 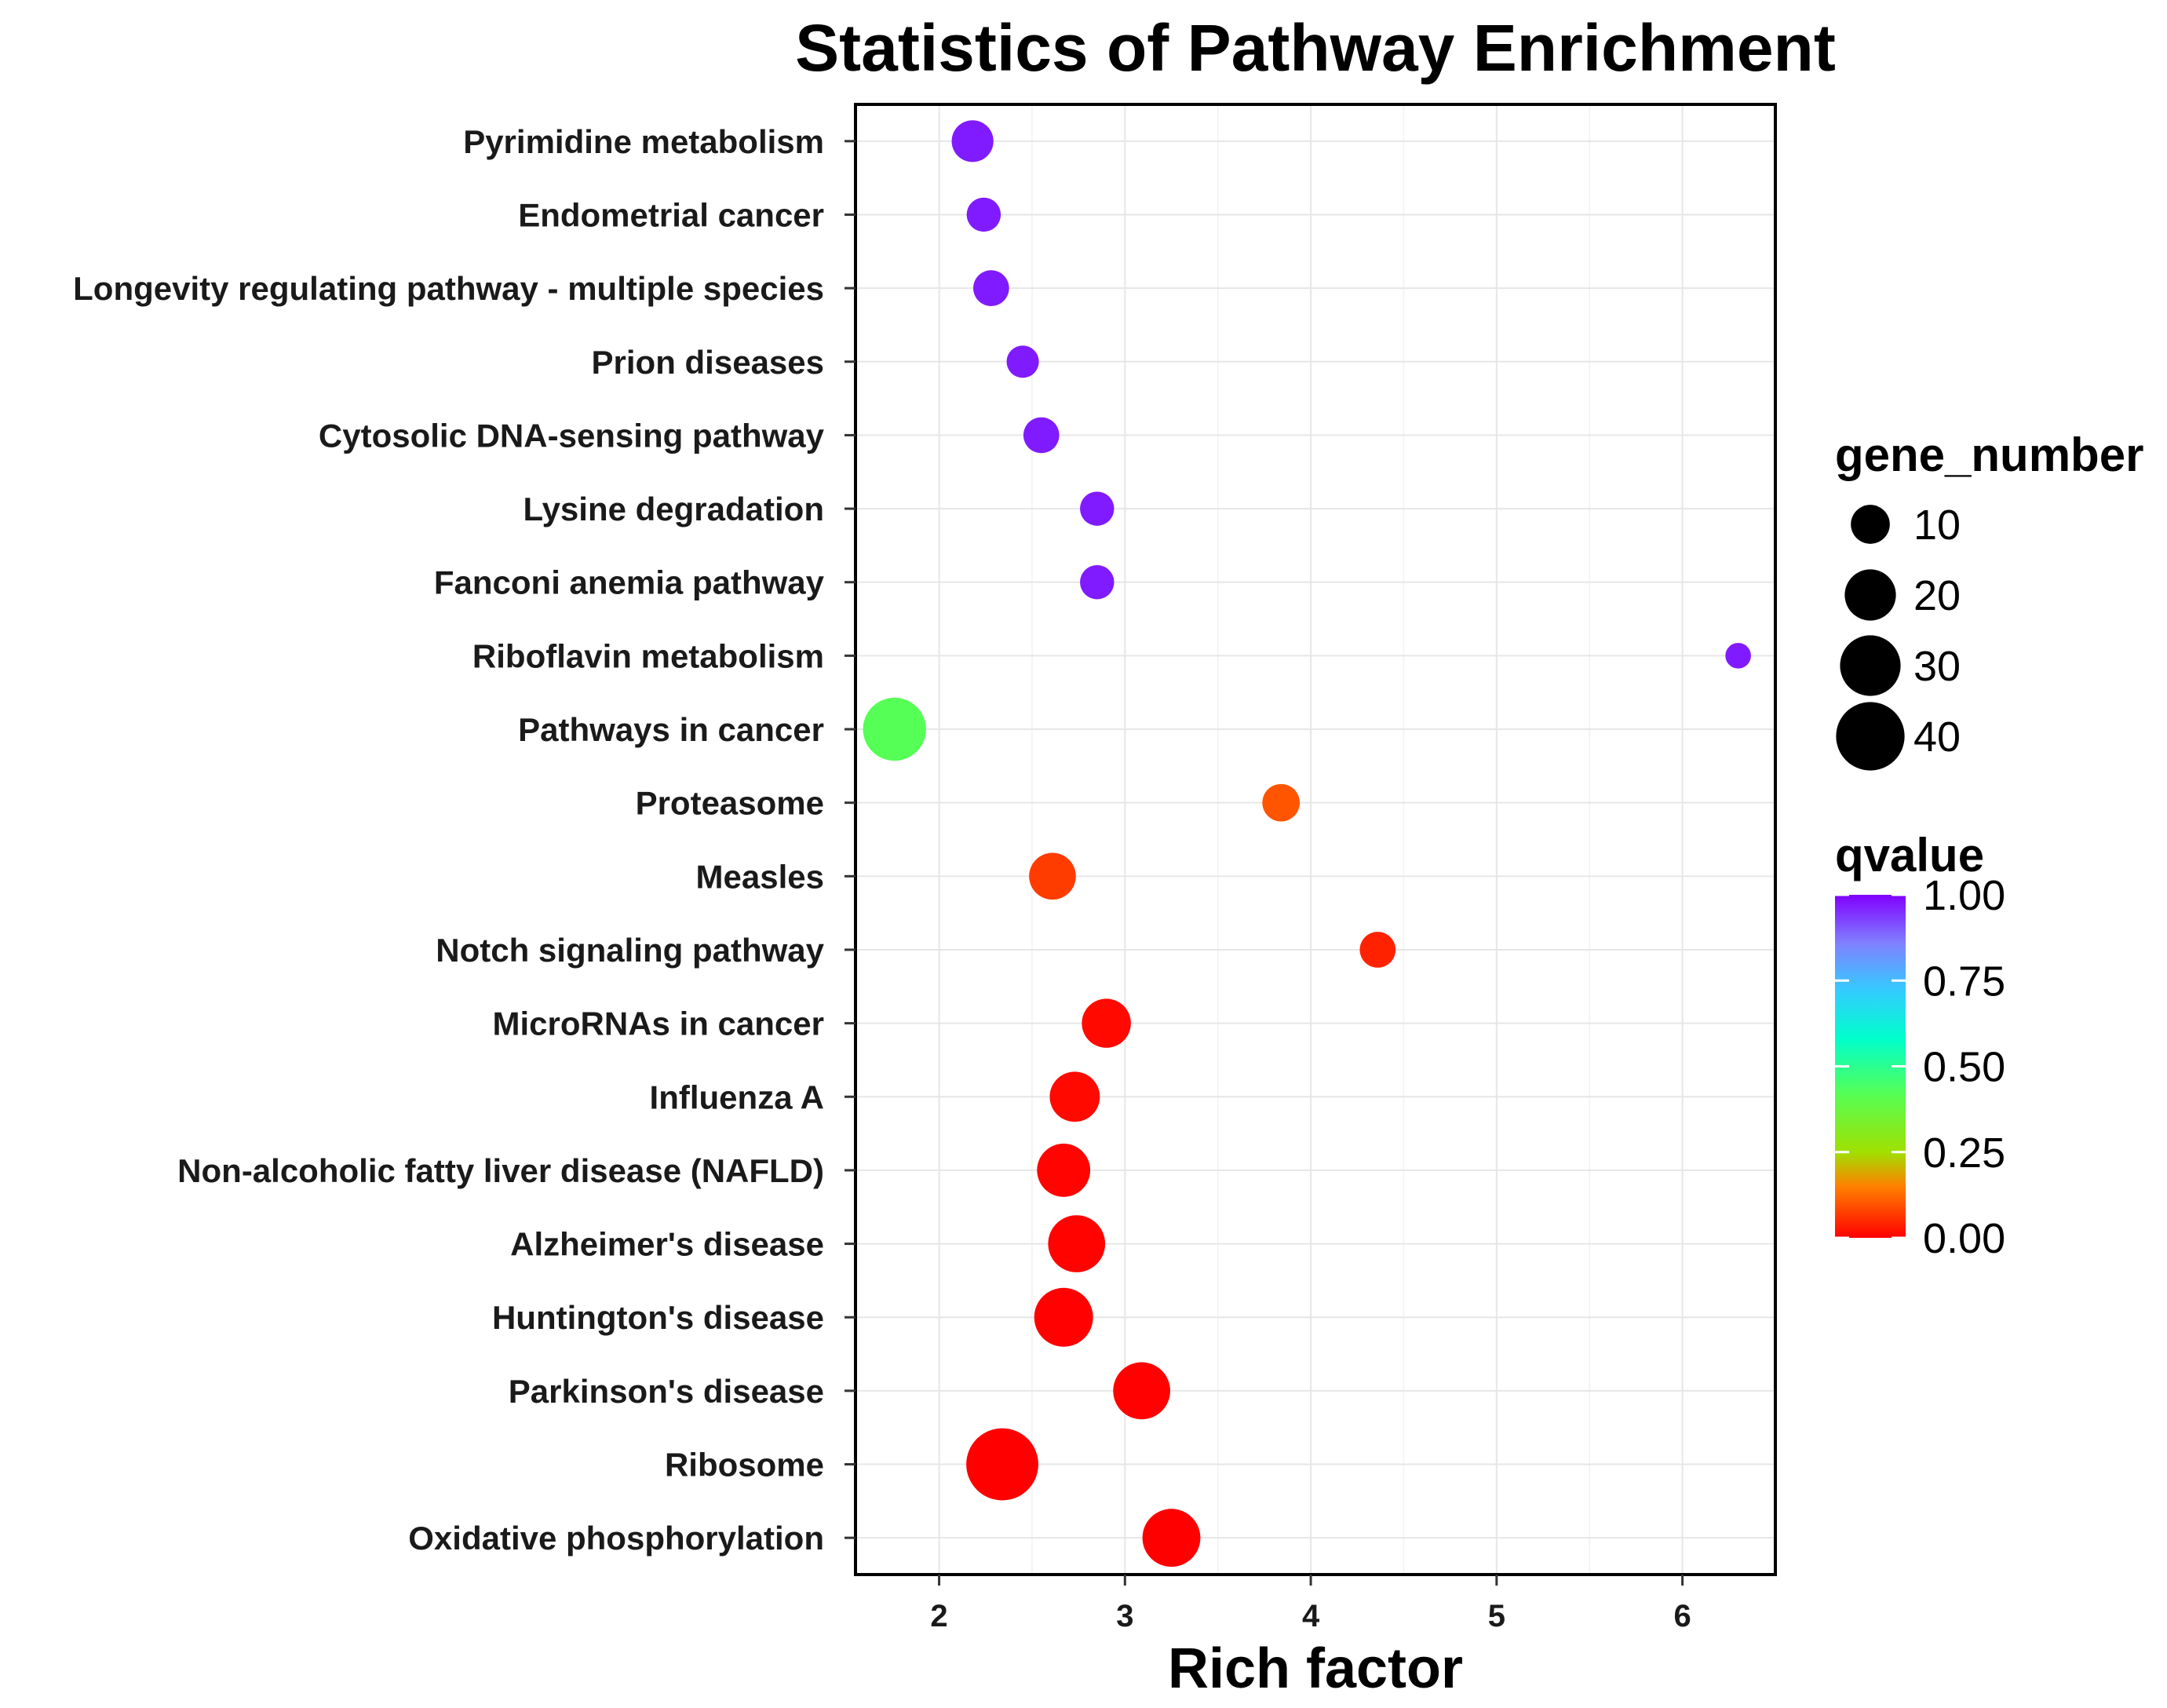 What do you see at coordinates (1920, 1045) in the screenshot?
I see `color-legend: qvalue 1.00 0.75 0.50 0.25 0.00` at bounding box center [1920, 1045].